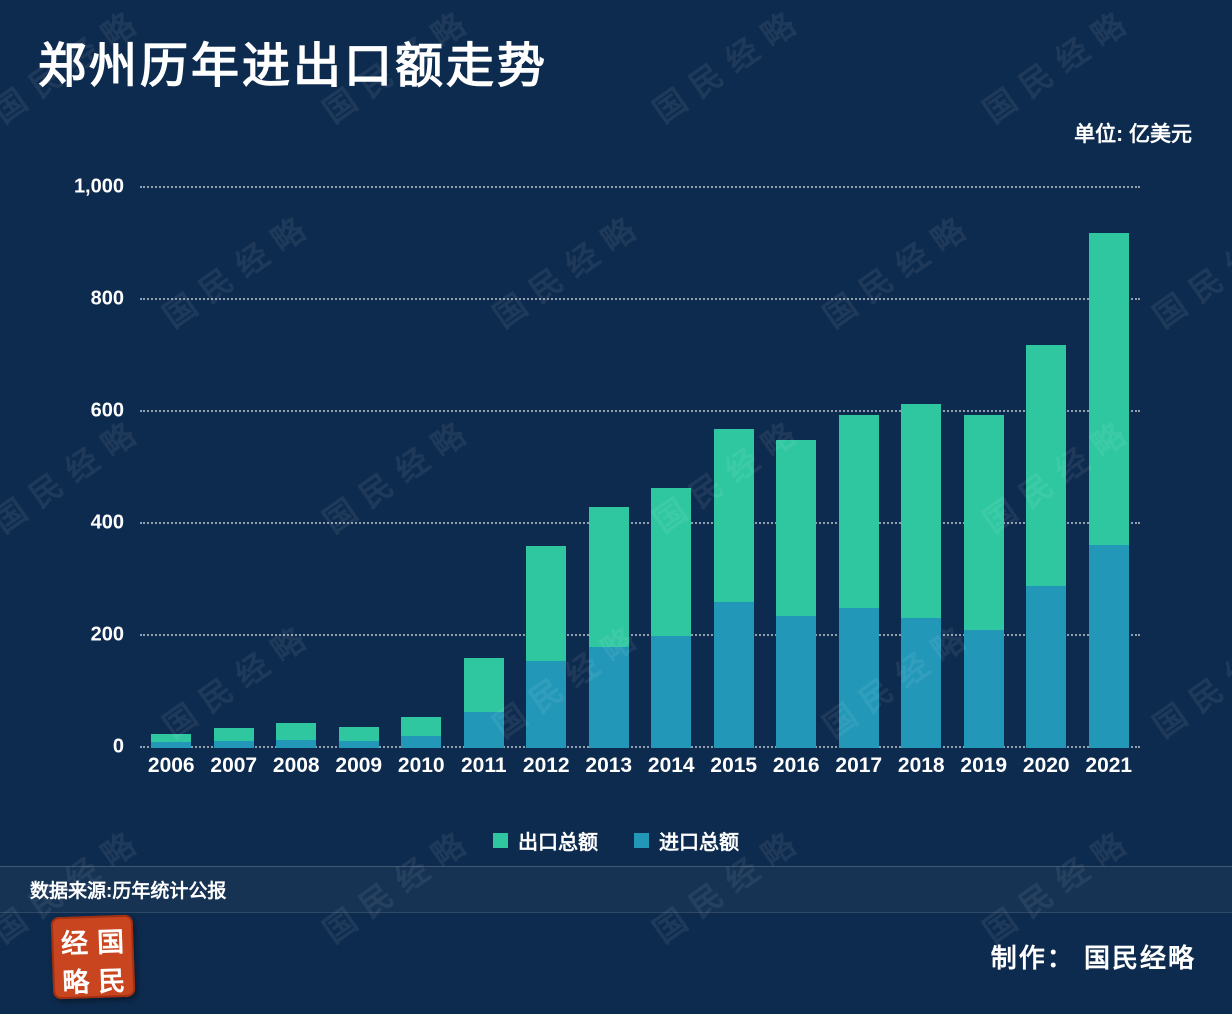 The width and height of the screenshot is (1232, 1014). What do you see at coordinates (93, 957) in the screenshot?
I see `logo-seal: 经 国 略 民` at bounding box center [93, 957].